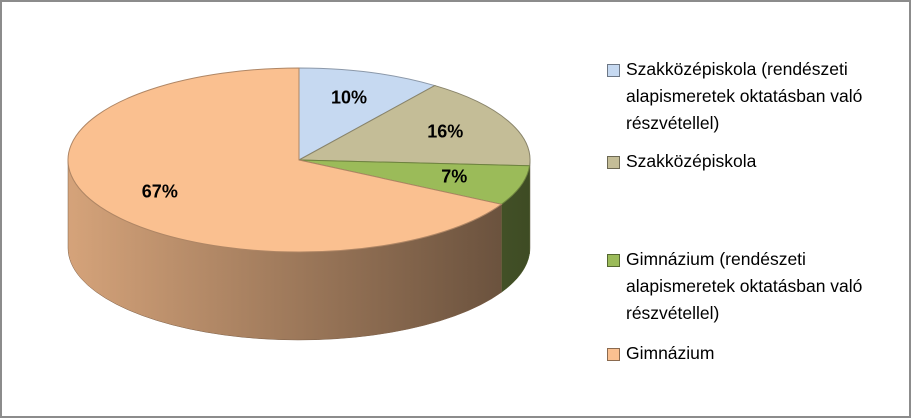  I want to click on data-label: 67%, so click(160, 192).